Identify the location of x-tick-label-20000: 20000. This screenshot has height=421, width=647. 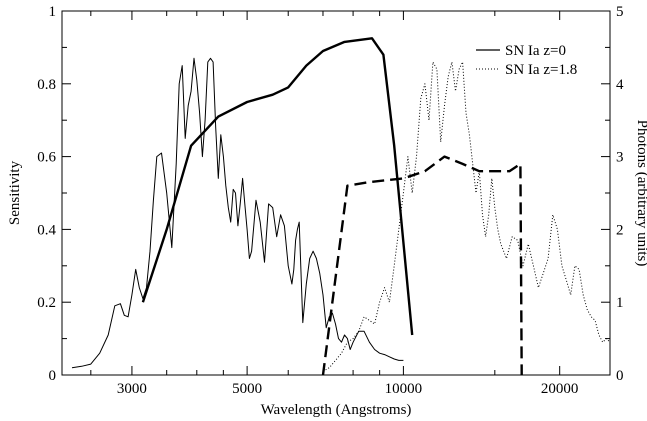
(560, 389).